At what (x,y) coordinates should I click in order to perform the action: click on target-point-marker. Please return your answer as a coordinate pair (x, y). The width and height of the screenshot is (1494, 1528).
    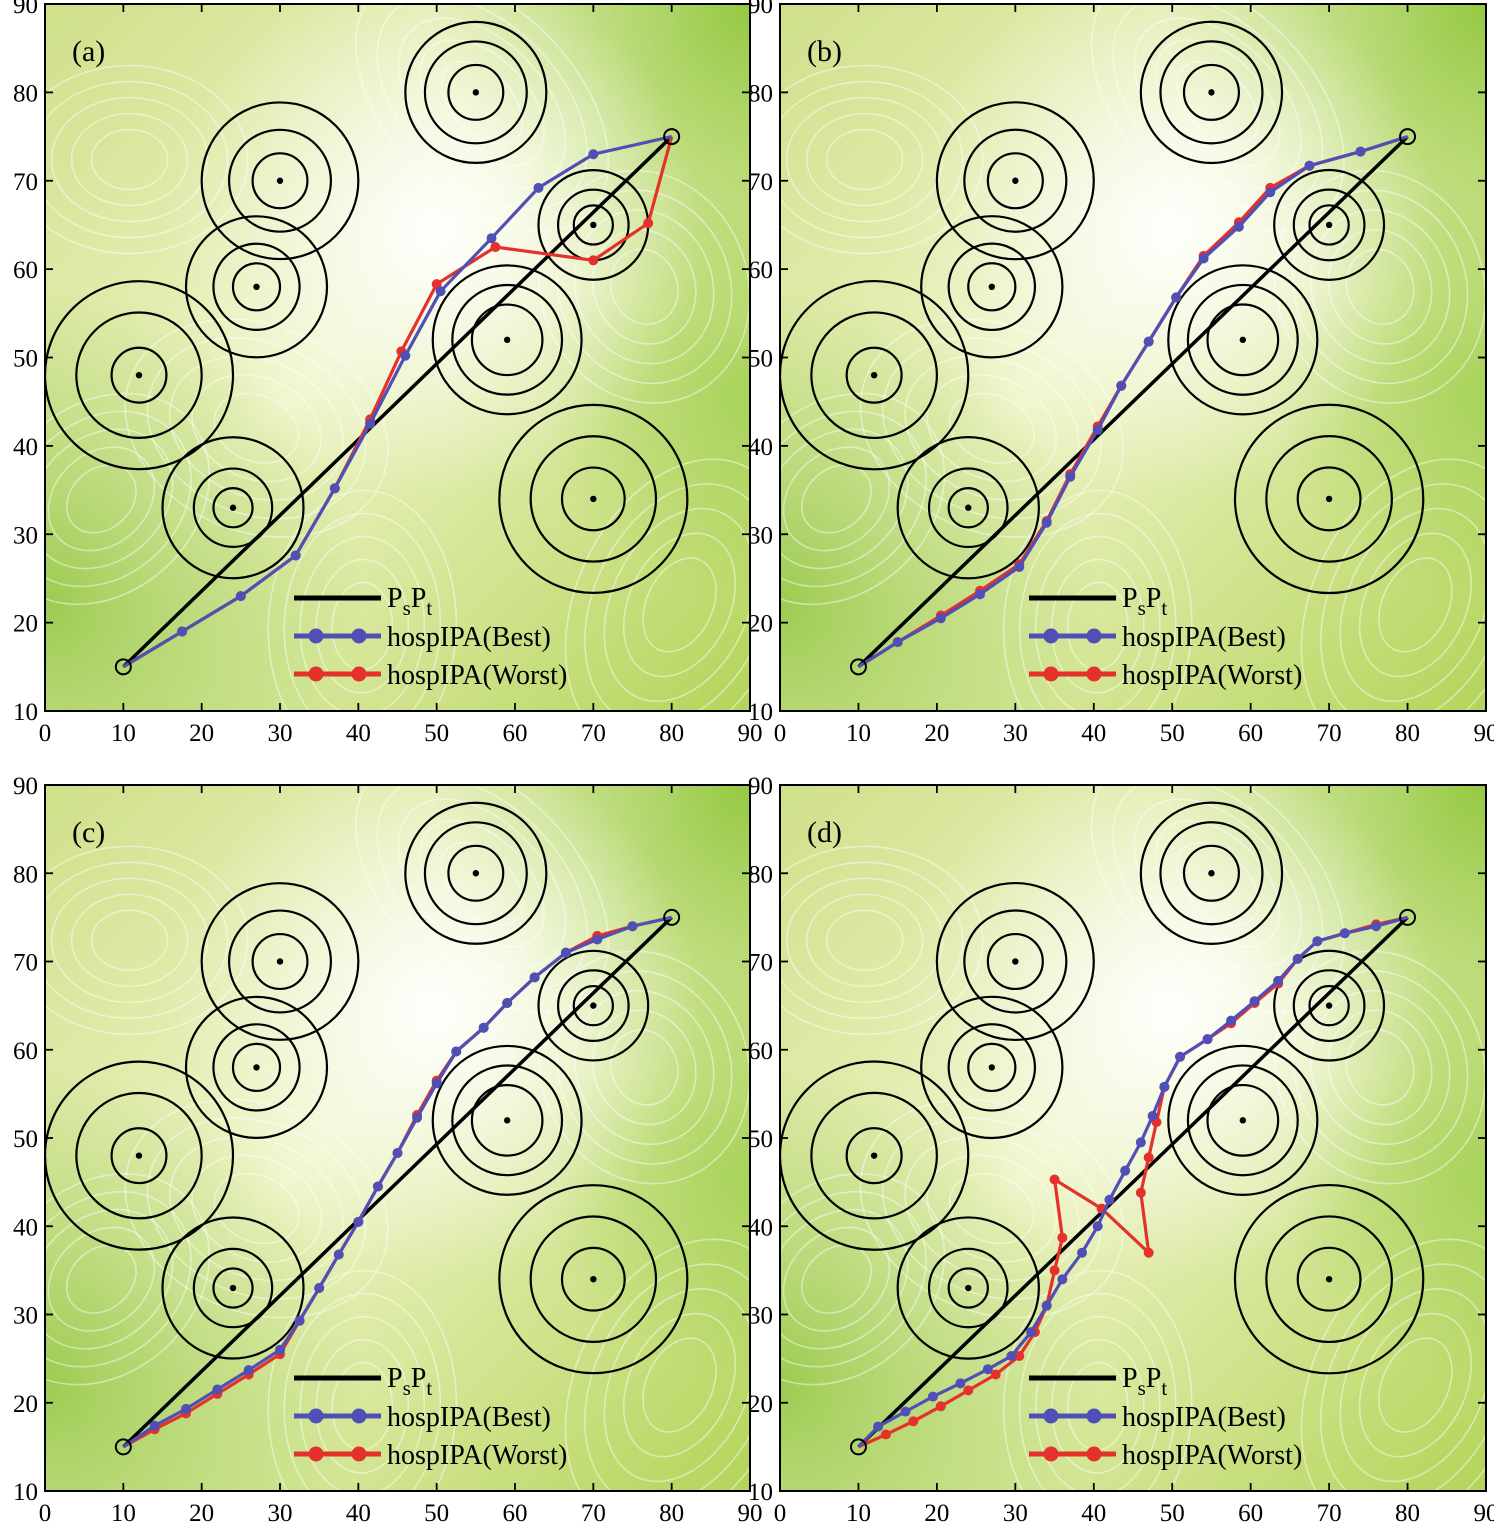
    Looking at the image, I should click on (1408, 137).